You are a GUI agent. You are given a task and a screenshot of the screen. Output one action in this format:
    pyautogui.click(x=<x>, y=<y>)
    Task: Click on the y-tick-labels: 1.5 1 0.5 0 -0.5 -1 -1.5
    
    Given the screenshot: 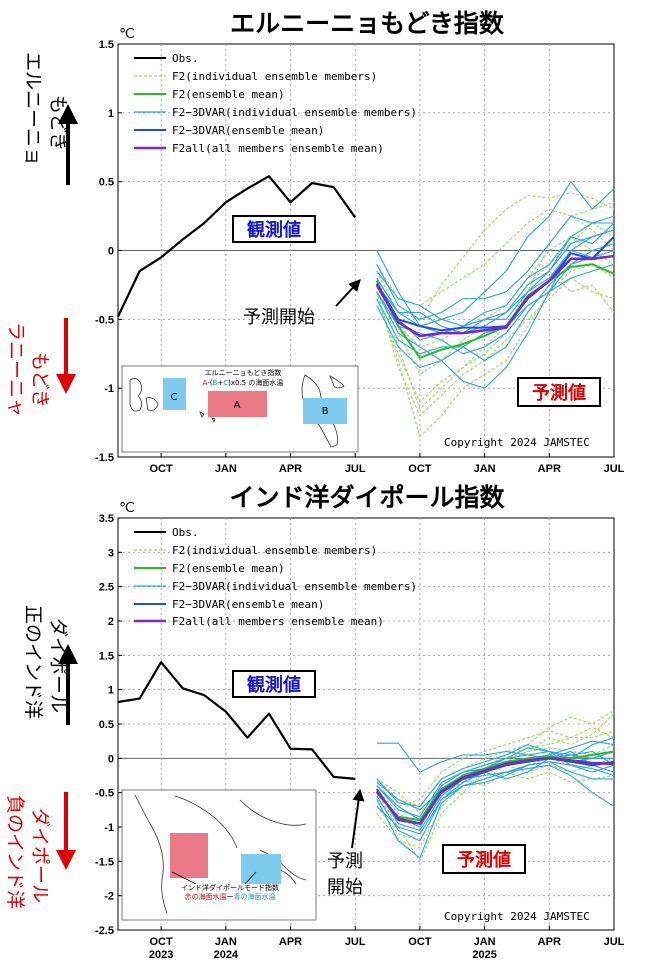 What is the action you would take?
    pyautogui.click(x=108, y=251)
    